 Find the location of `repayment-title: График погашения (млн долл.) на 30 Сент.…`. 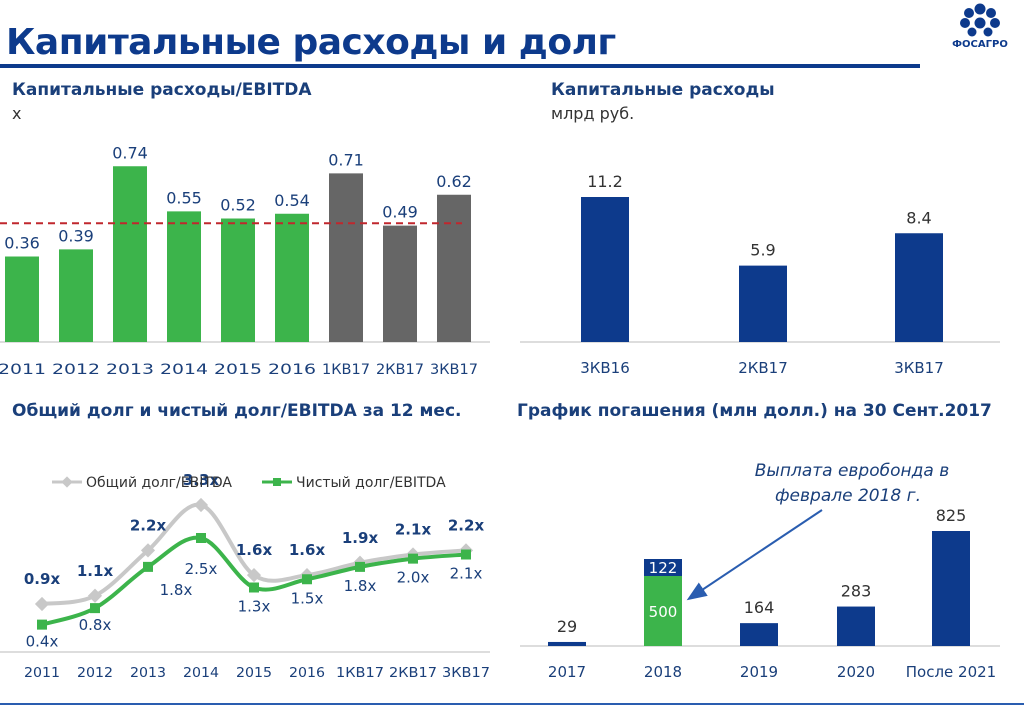

repayment-title: График погашения (млн долл.) на 30 Сент.… is located at coordinates (754, 411).